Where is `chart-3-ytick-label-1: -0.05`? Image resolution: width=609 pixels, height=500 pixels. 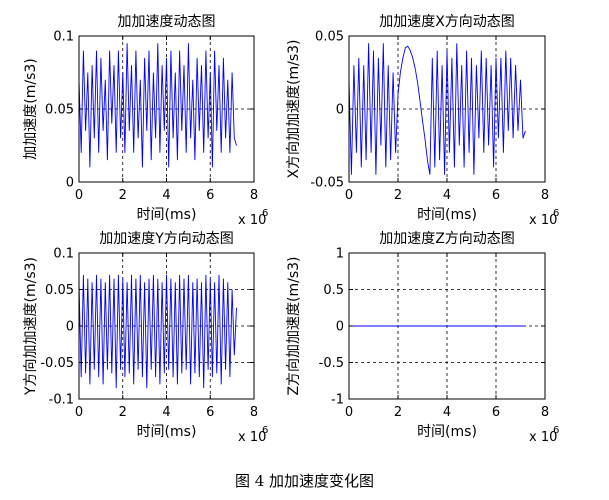
chart-3-ytick-label-1: -0.05 is located at coordinates (57, 363).